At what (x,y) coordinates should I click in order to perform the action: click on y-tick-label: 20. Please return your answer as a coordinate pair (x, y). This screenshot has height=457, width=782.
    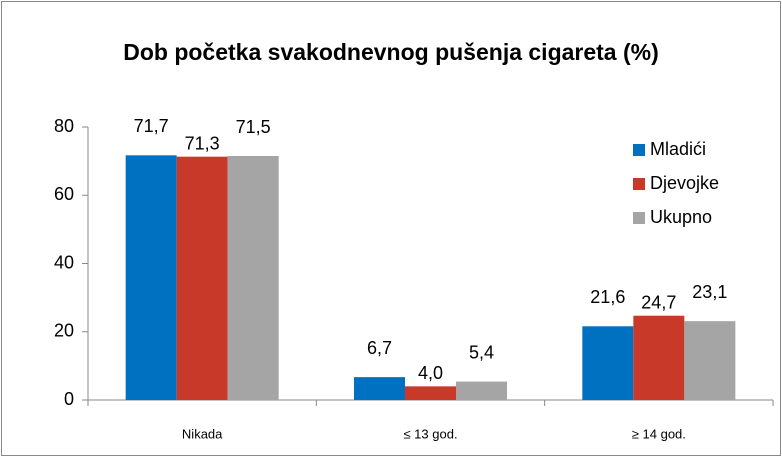
    Looking at the image, I should click on (64, 331).